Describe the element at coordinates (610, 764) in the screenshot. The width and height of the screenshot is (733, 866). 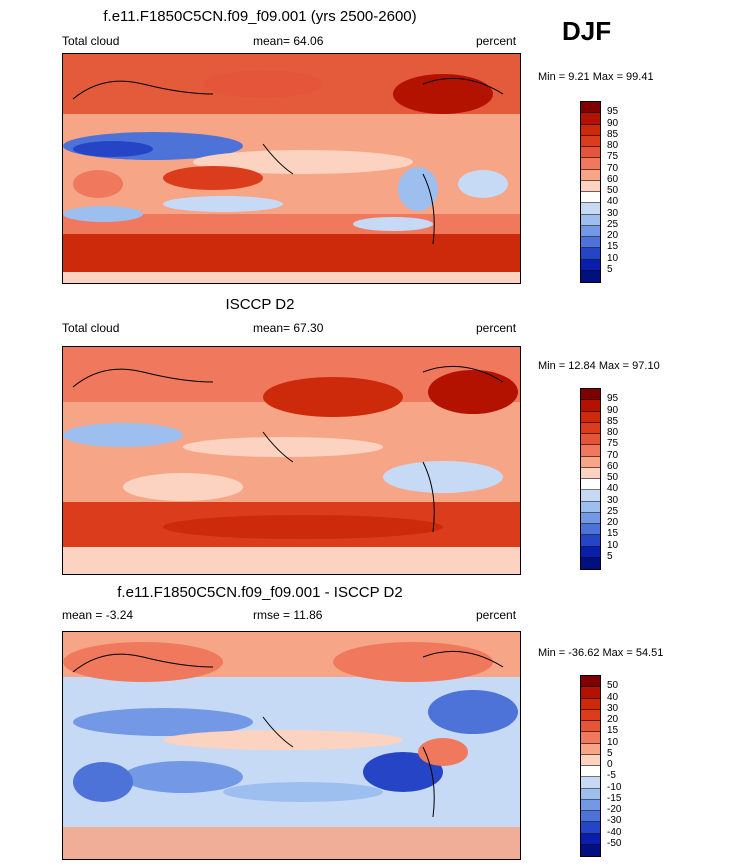
I see `colorbar-tick-label: 0` at that location.